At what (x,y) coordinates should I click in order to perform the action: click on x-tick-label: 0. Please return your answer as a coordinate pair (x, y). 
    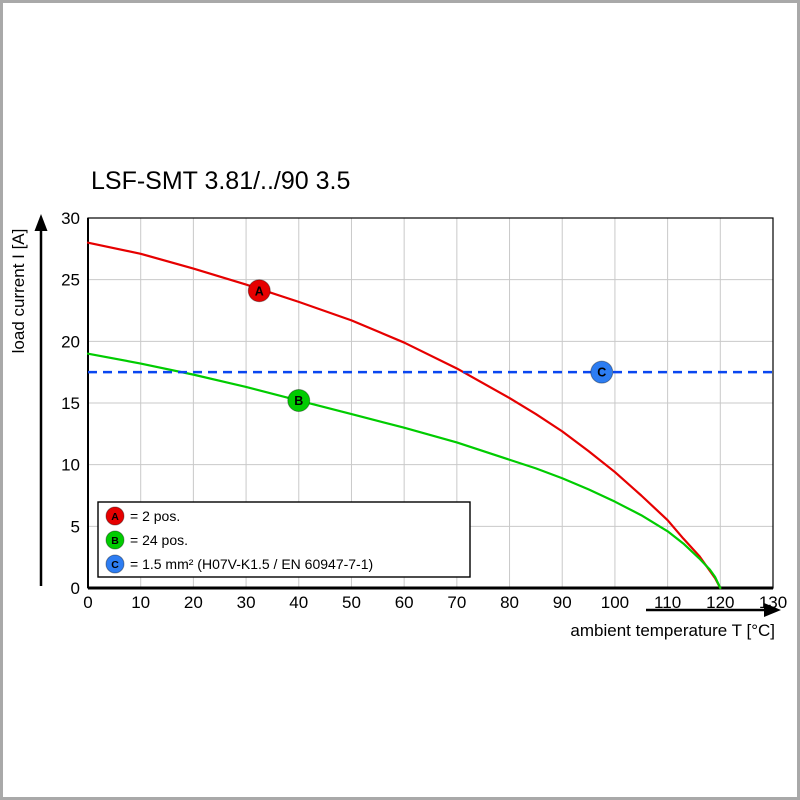
    Looking at the image, I should click on (87, 602).